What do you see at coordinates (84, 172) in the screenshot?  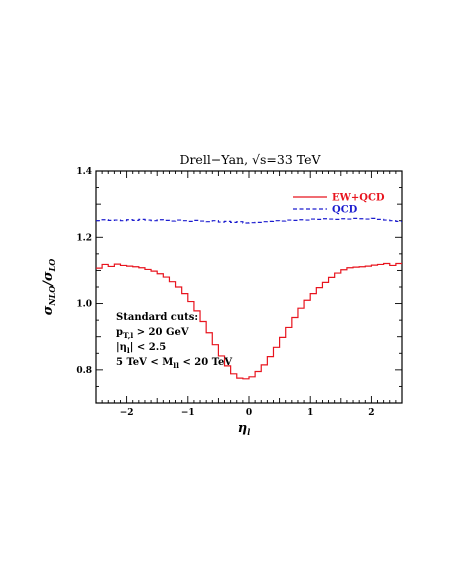 I see `y-tick-label: 1.4` at bounding box center [84, 172].